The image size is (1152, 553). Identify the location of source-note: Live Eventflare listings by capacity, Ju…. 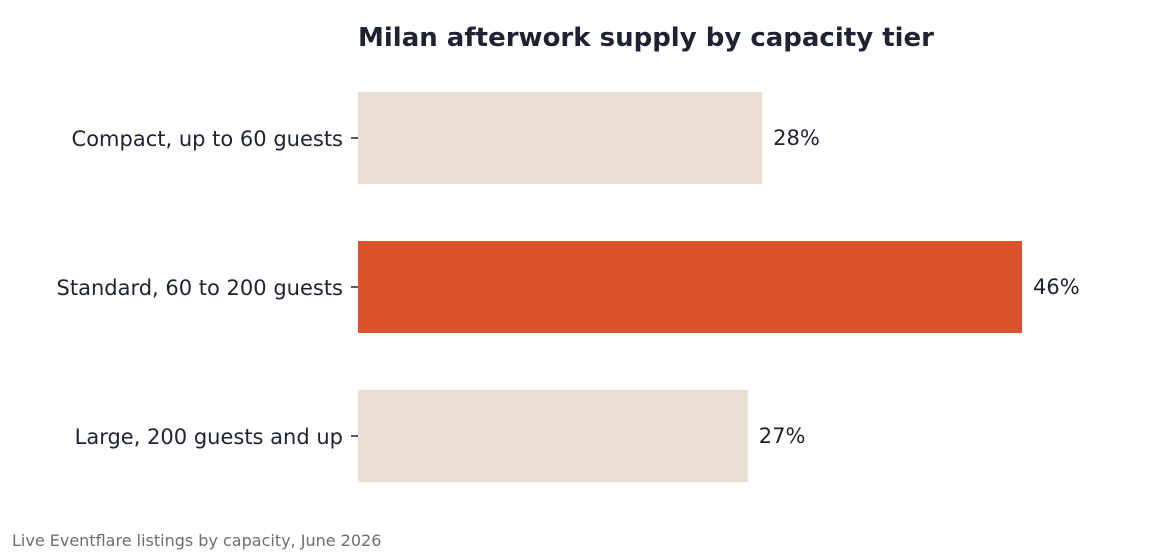
(197, 540).